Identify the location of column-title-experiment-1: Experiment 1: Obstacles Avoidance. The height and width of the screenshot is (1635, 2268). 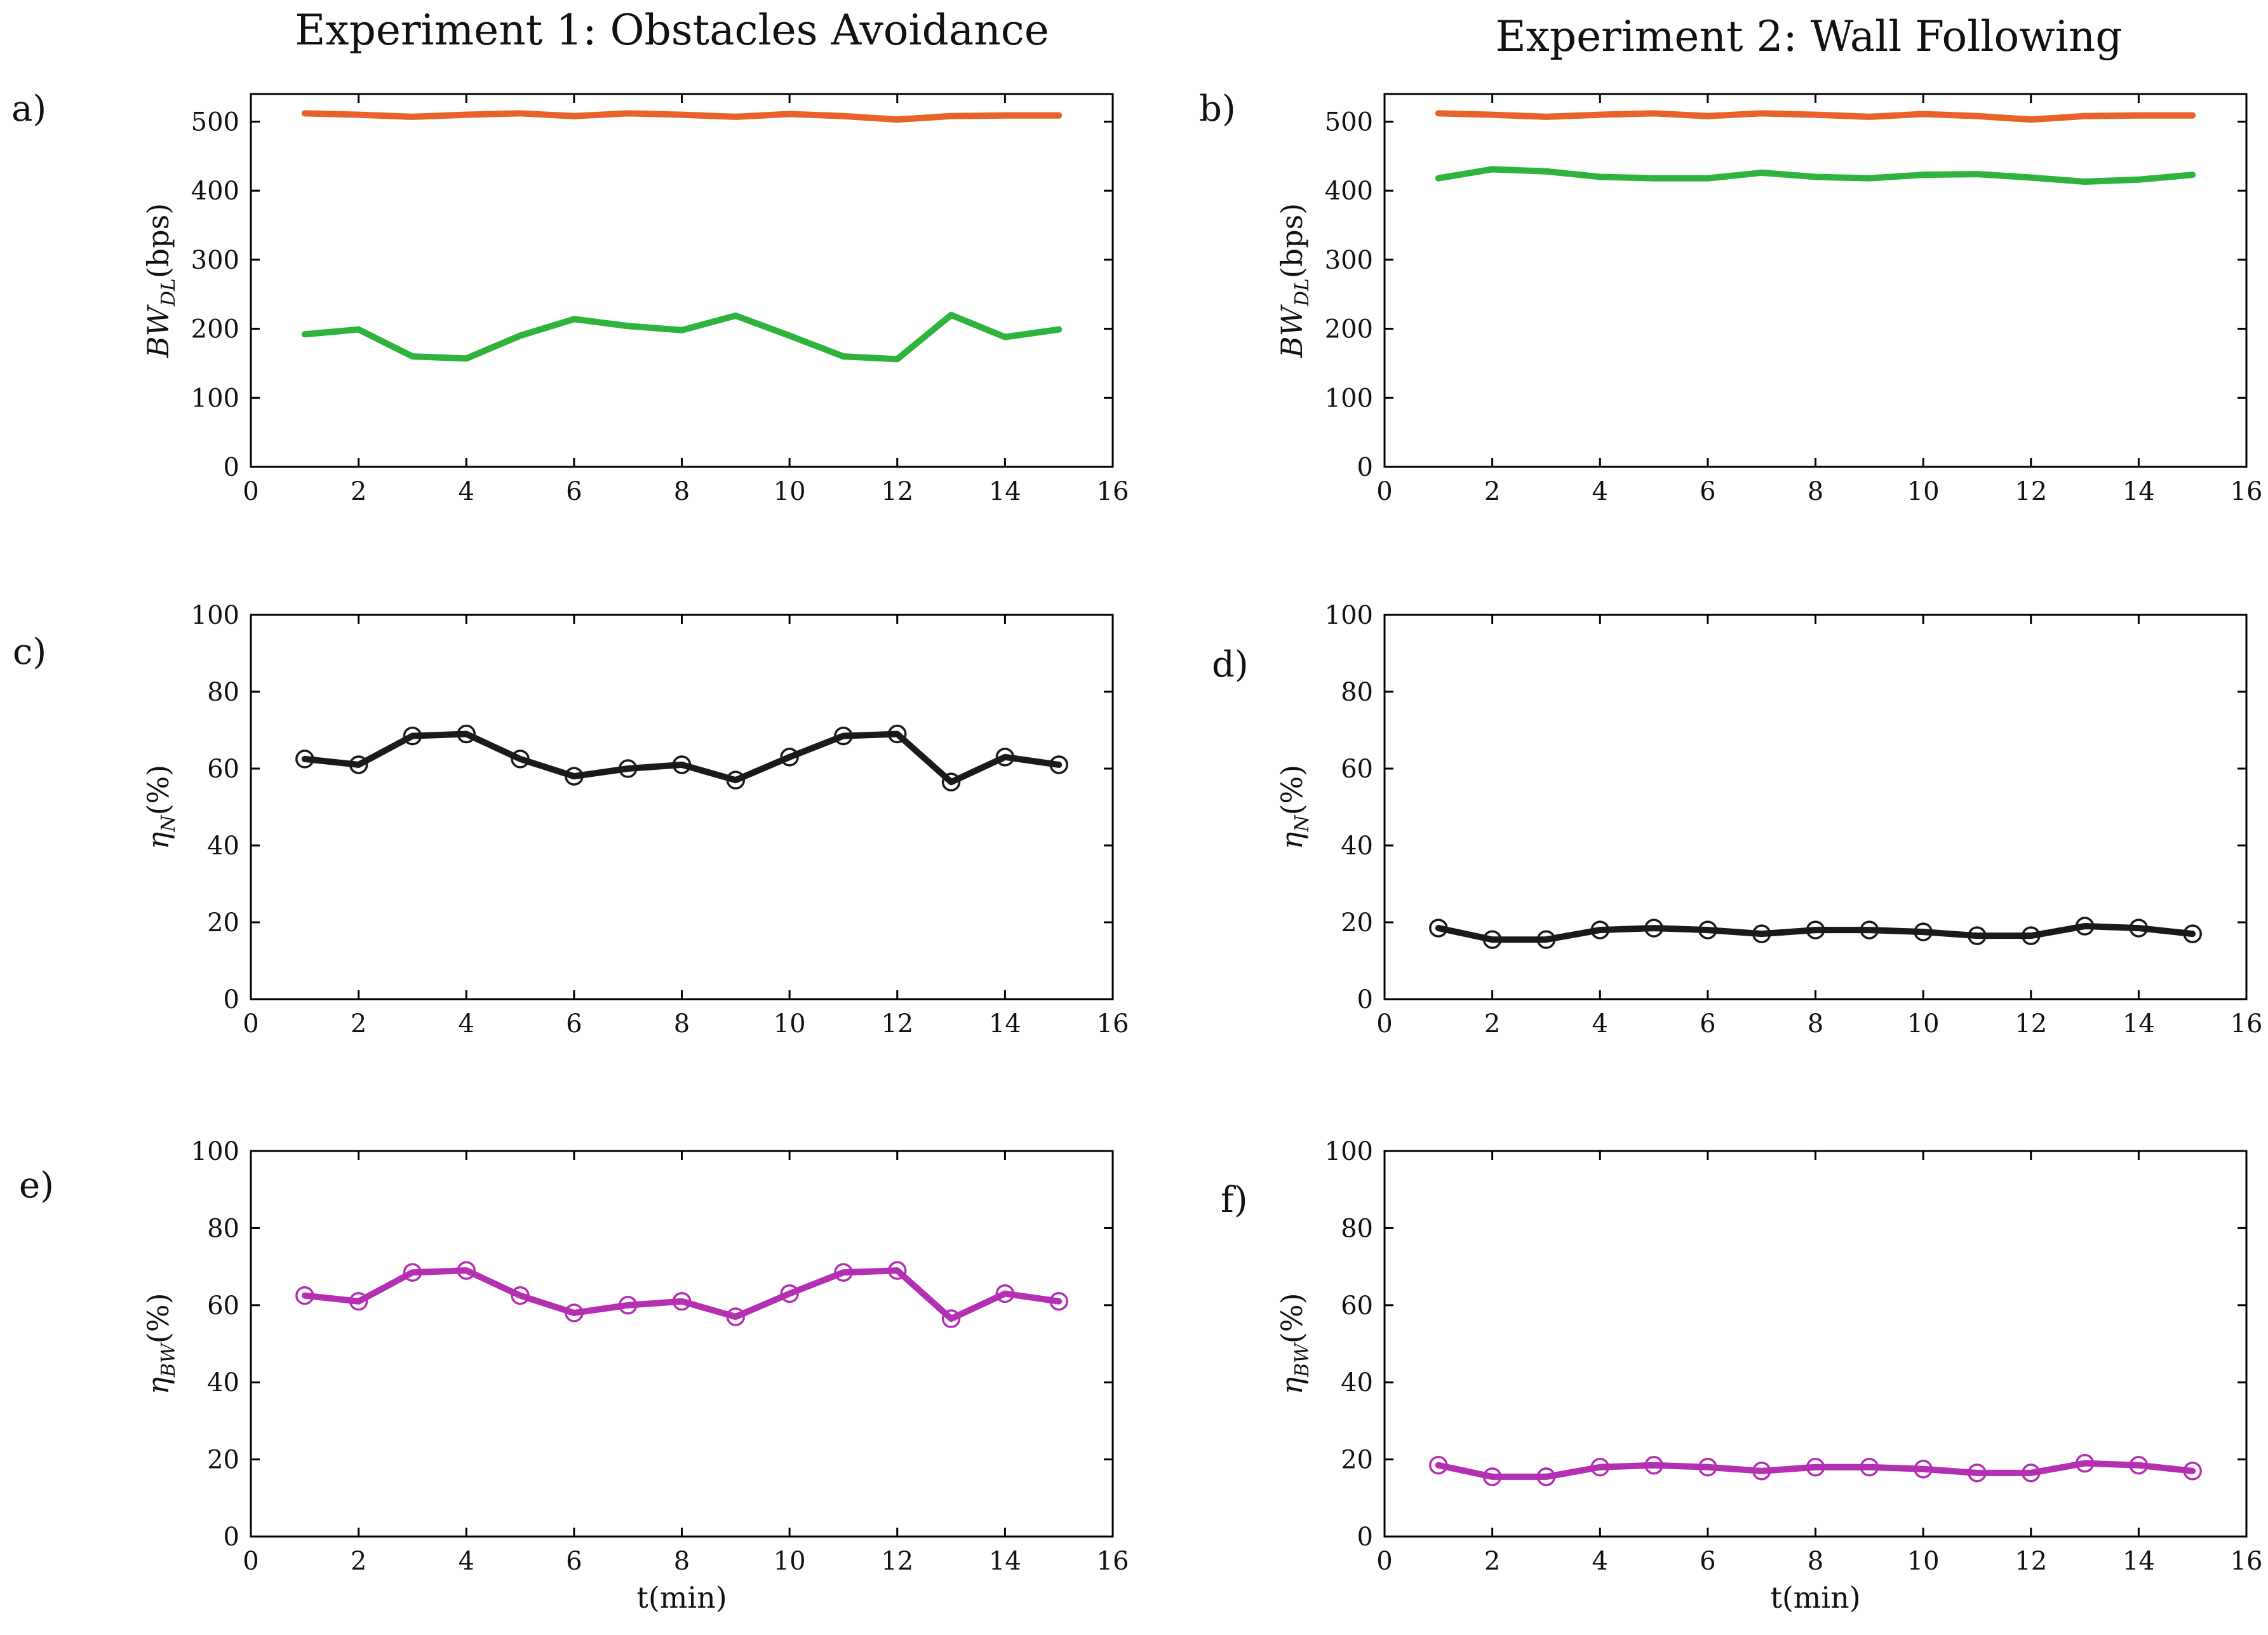
(672, 30).